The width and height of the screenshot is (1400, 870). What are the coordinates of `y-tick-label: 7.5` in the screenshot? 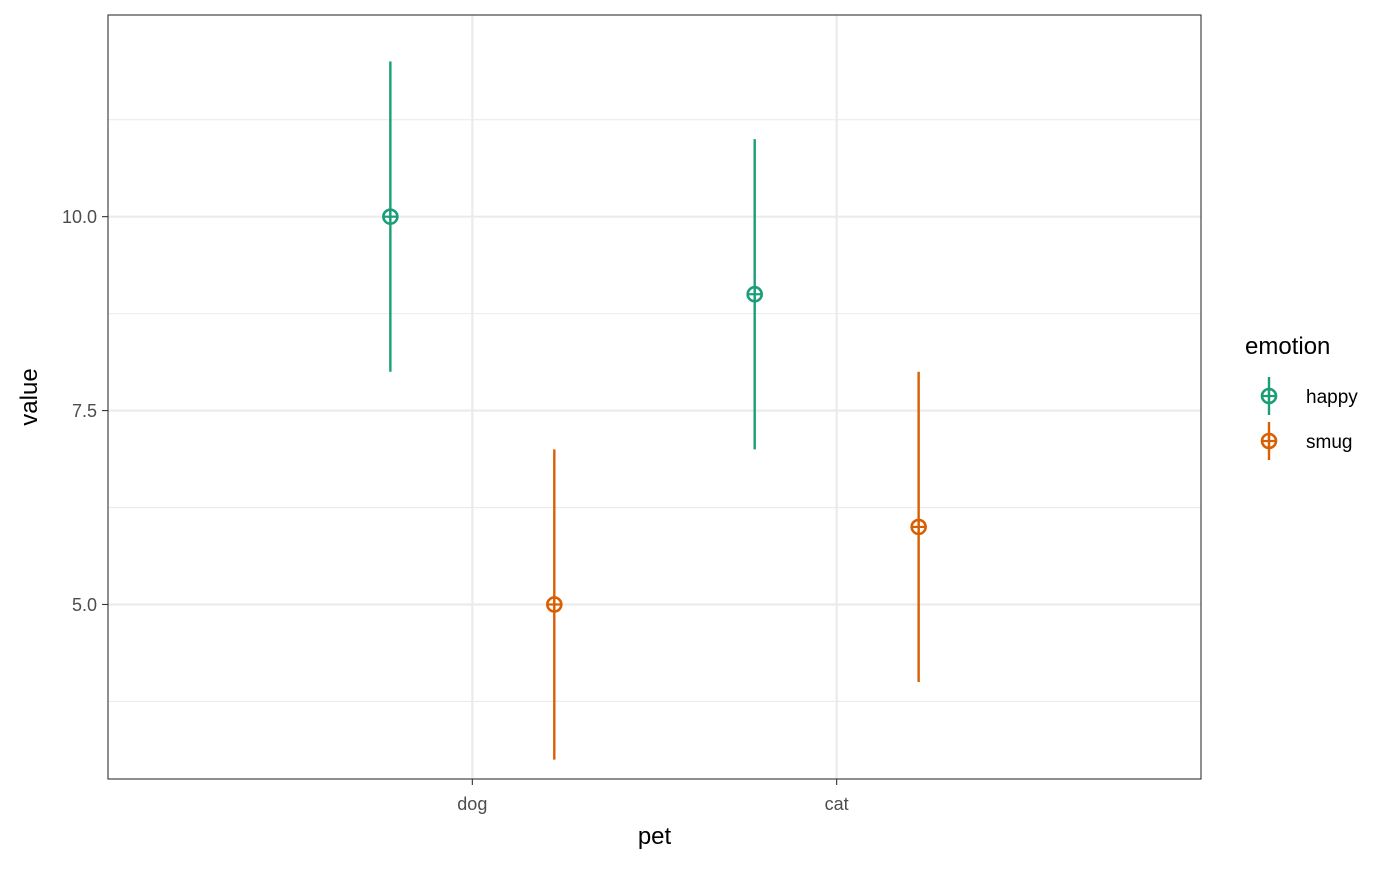 It's located at (84, 411).